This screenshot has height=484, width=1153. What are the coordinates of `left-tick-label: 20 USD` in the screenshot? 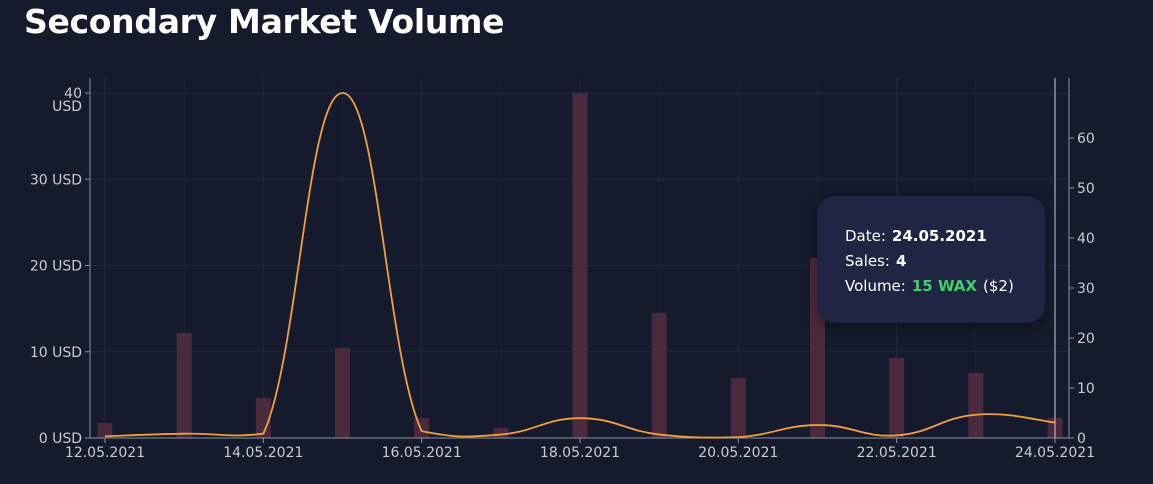 It's located at (56, 267).